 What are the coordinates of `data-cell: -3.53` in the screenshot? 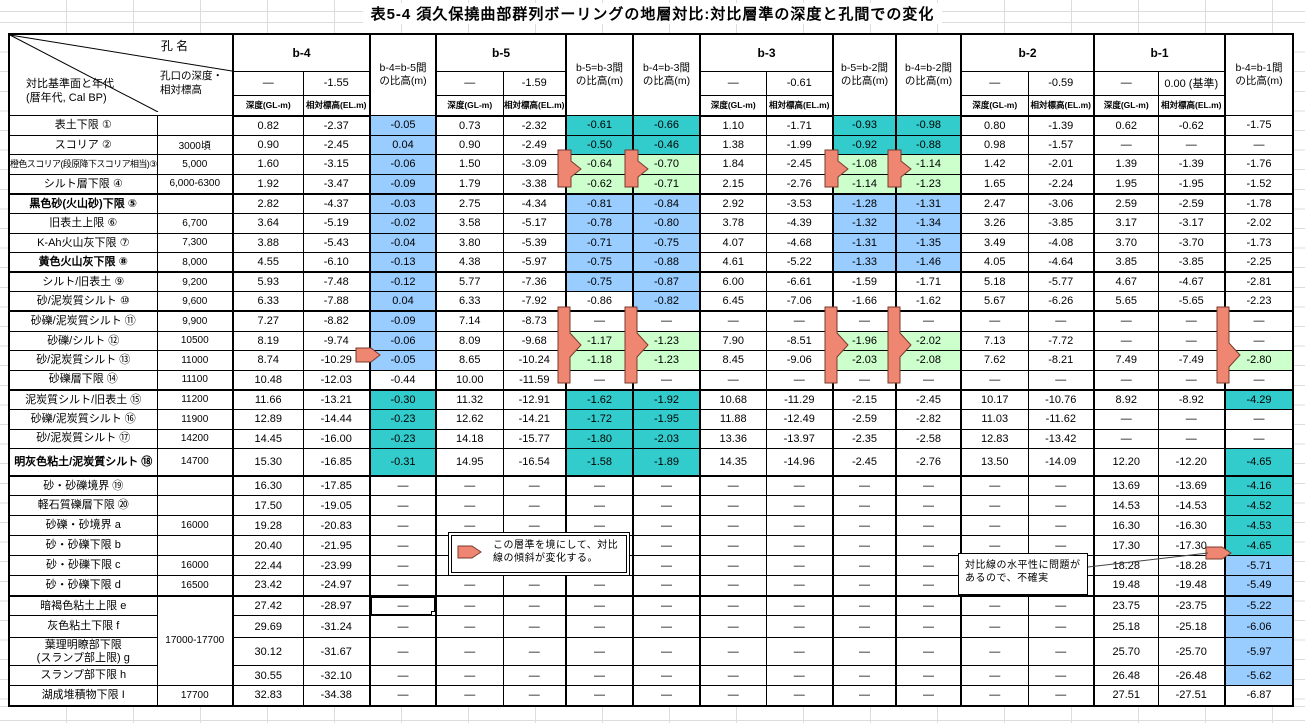 It's located at (799, 203).